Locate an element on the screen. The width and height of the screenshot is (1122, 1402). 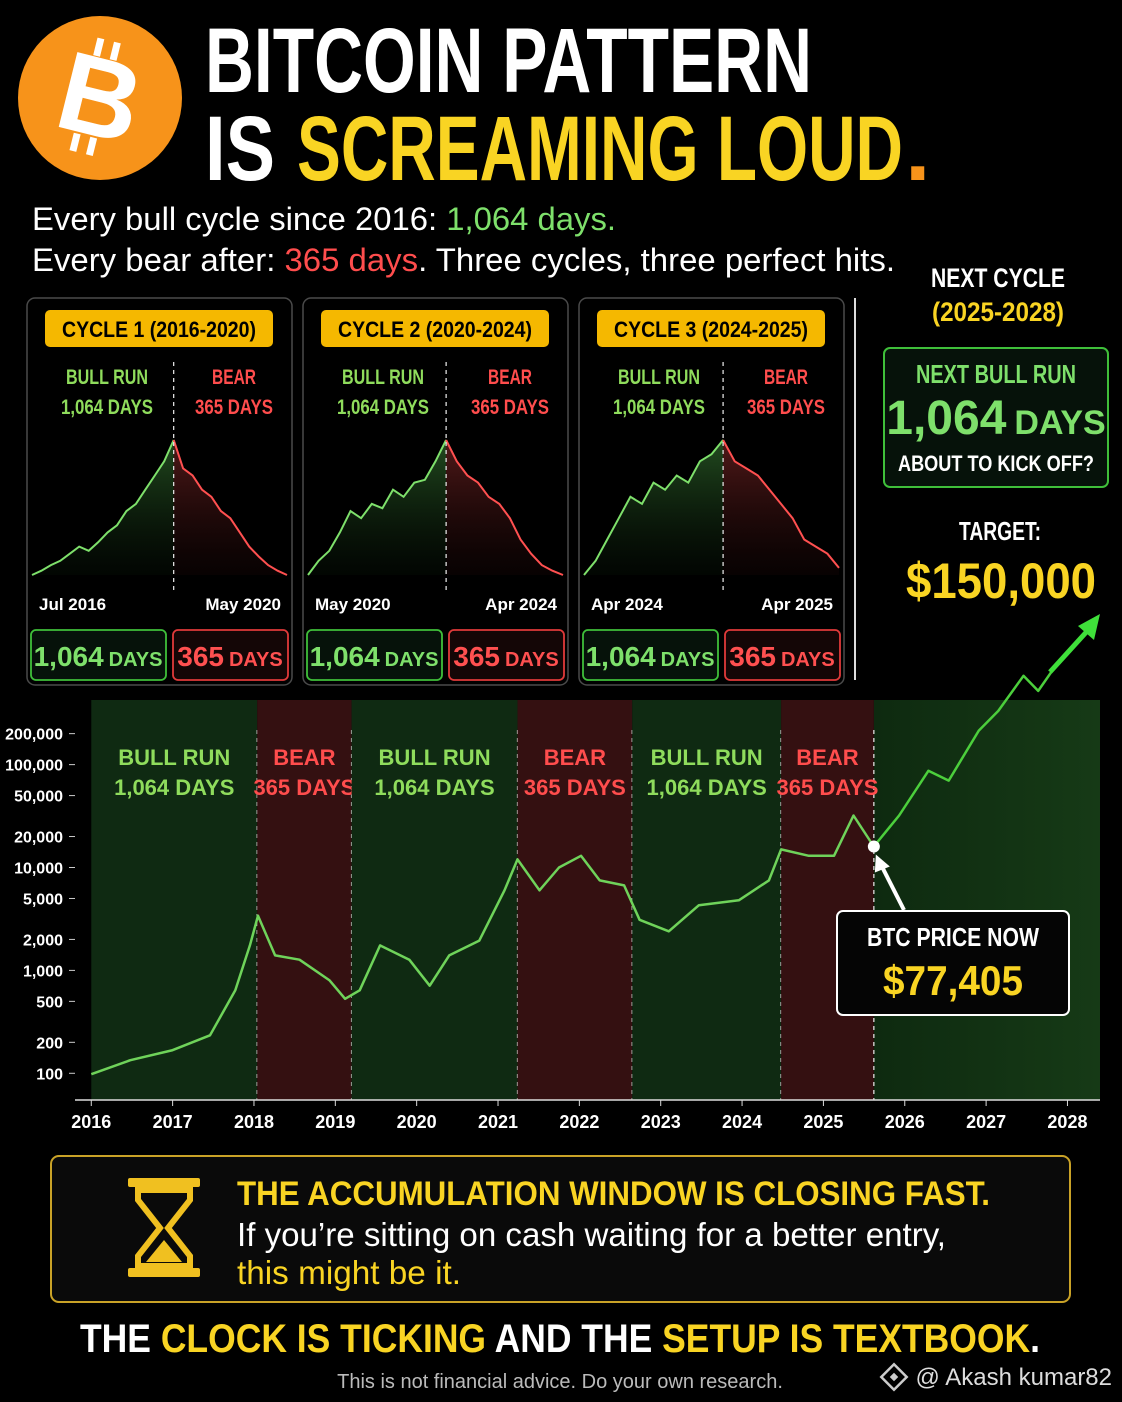
price-line is located at coordinates (482, 945).